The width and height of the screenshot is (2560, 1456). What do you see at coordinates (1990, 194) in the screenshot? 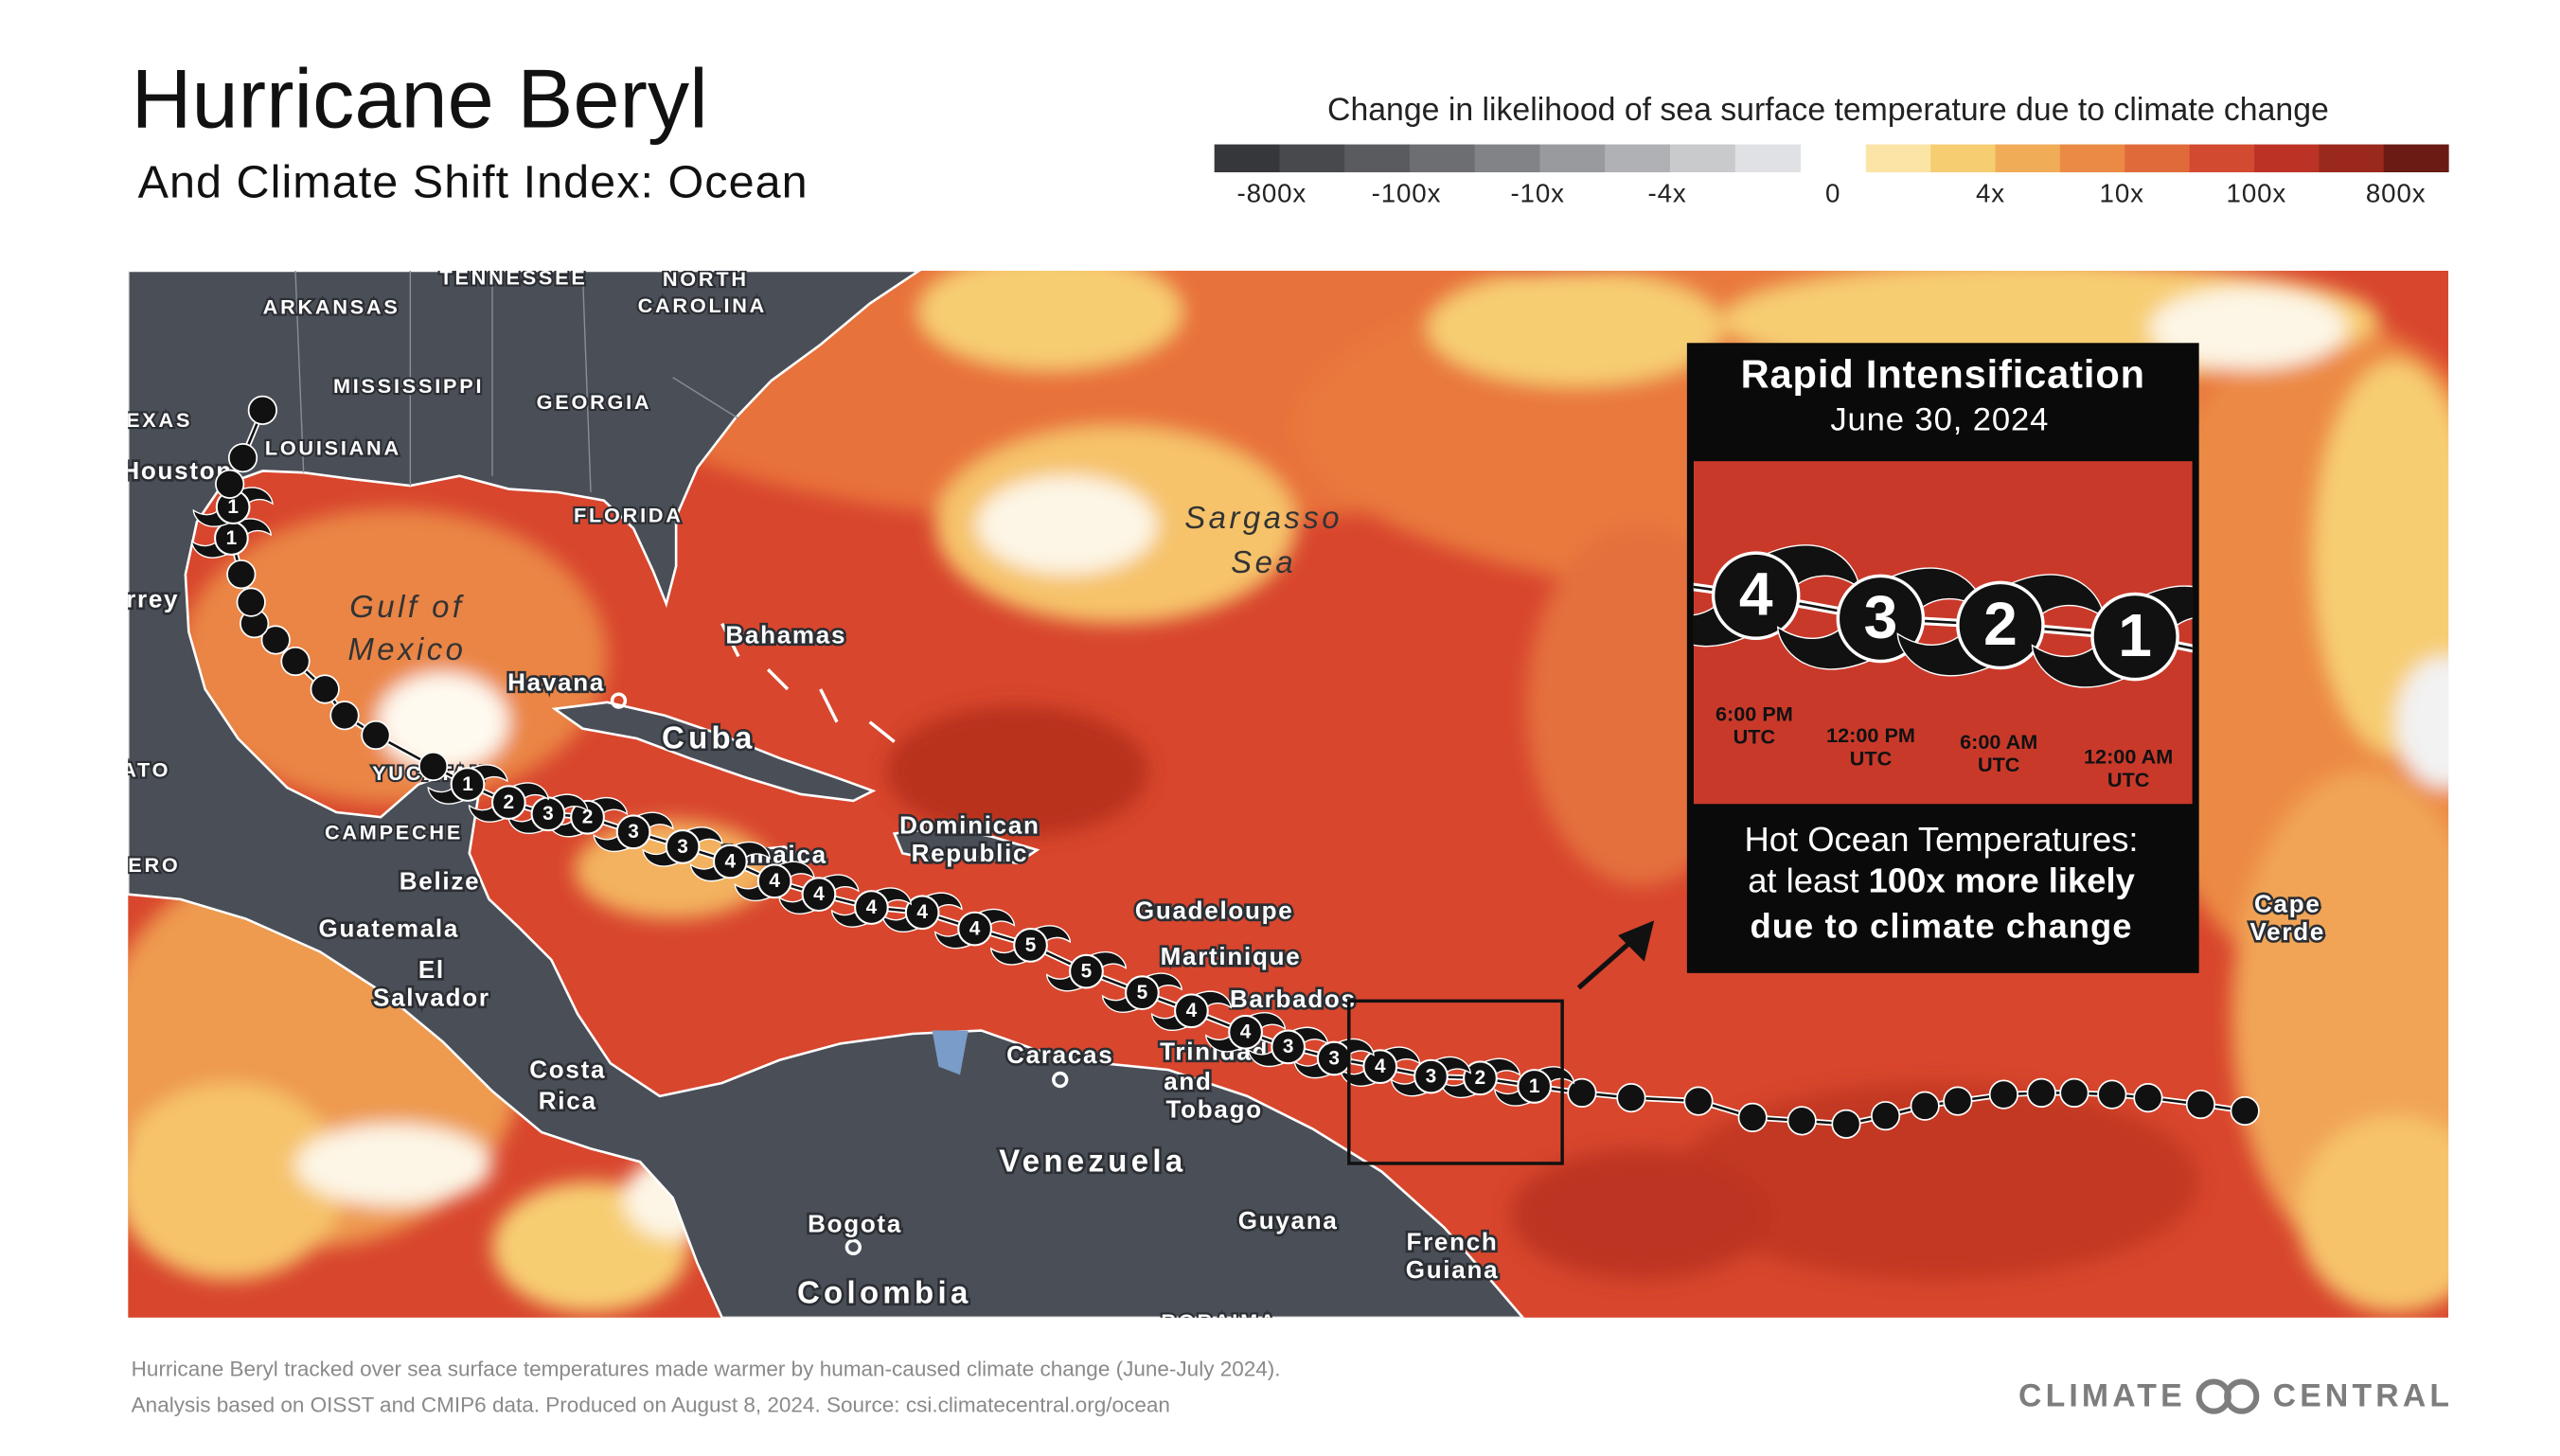
I see `legend-label: 4x` at bounding box center [1990, 194].